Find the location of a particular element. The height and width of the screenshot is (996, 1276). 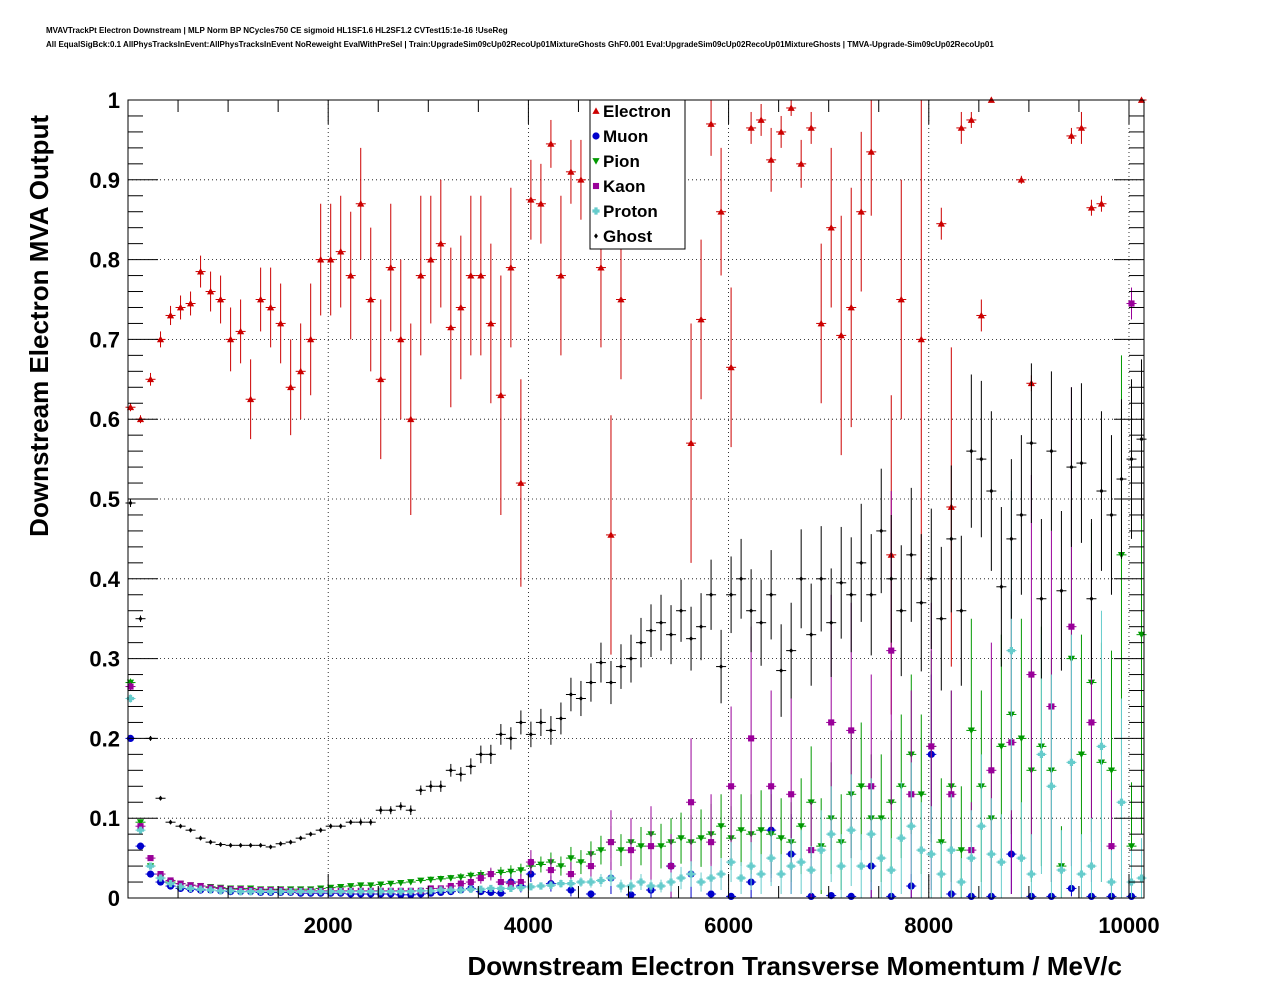

legend-label-ghost: Ghost is located at coordinates (627, 236).